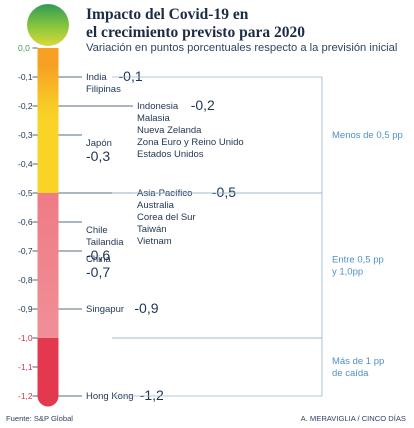  Describe the element at coordinates (25, 106) in the screenshot. I see `y-tick-label: -0,2` at that location.